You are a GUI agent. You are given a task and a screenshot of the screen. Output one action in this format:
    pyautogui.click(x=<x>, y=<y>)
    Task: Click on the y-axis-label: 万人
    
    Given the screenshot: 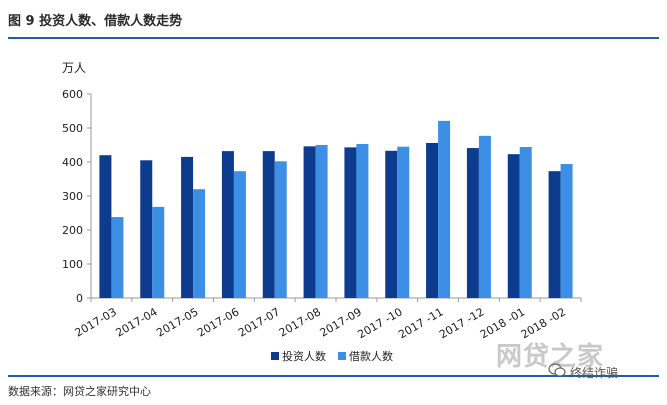 What is the action you would take?
    pyautogui.click(x=74, y=68)
    